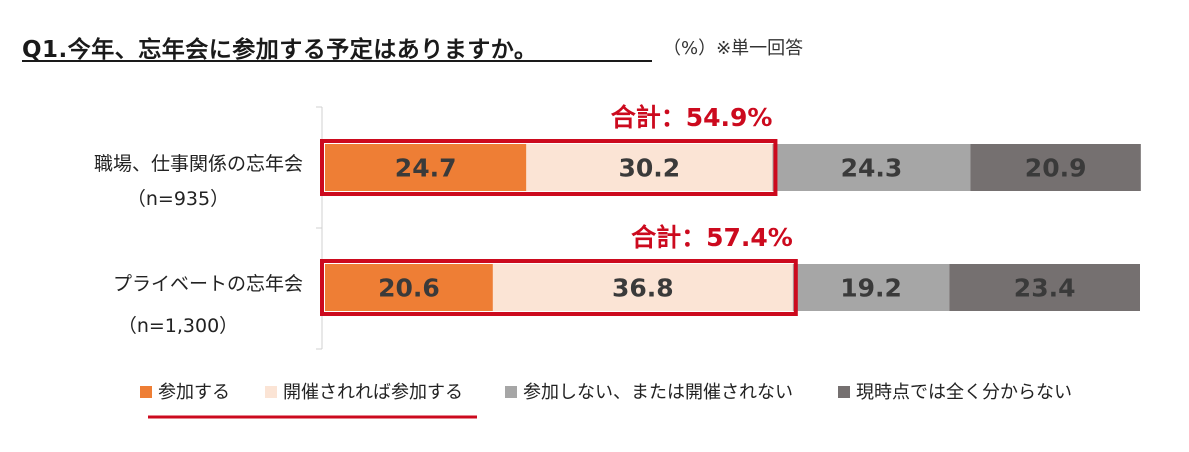  I want to click on bar-label-0-0: 24.7, so click(426, 168).